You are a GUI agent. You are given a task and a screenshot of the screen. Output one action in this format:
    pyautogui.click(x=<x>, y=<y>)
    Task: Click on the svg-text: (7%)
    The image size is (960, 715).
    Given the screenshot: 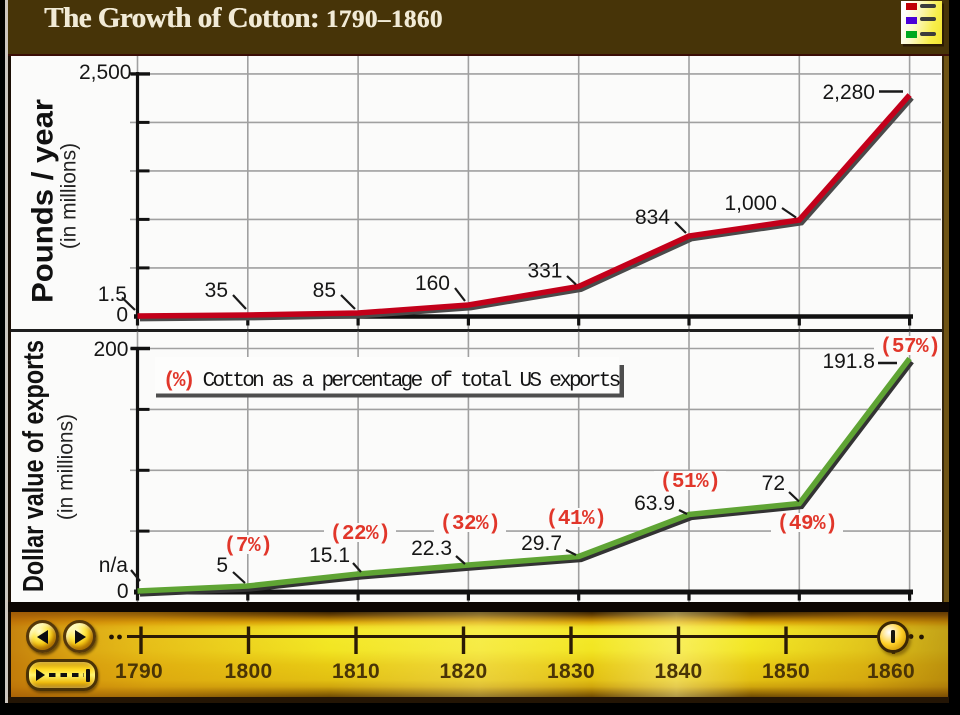 What is the action you would take?
    pyautogui.click(x=248, y=546)
    